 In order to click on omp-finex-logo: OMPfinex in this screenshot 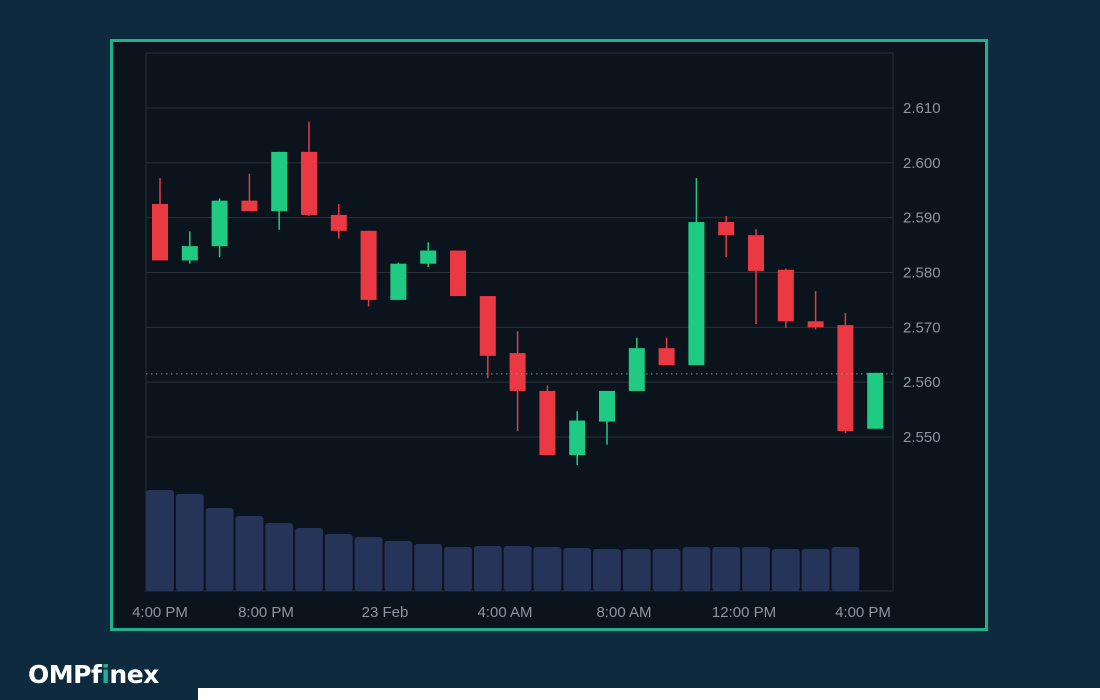, I will do `click(93, 674)`.